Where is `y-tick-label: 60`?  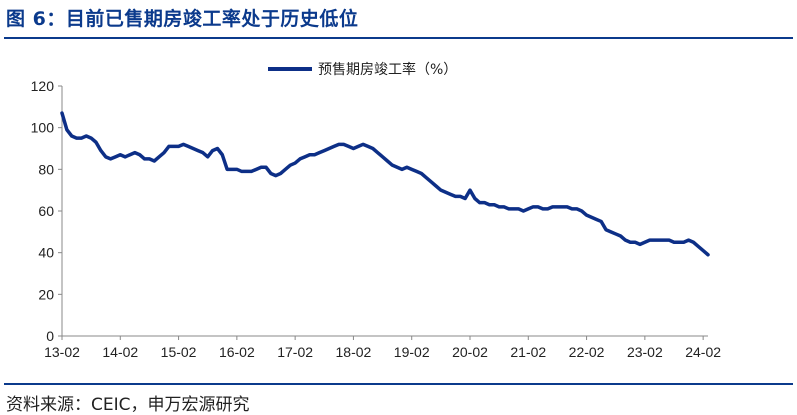 y-tick-label: 60 is located at coordinates (46, 211).